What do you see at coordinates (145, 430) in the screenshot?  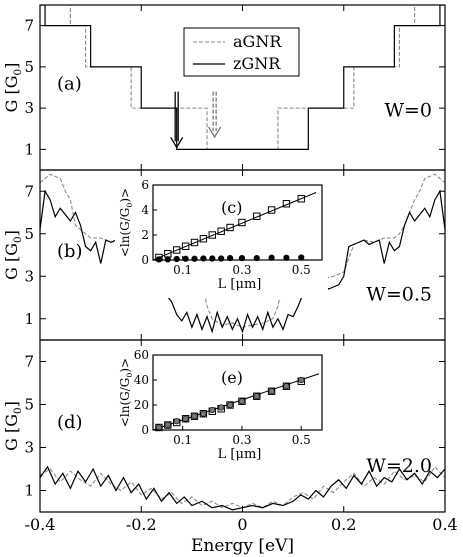 I see `inset-y-tick-label: 0` at bounding box center [145, 430].